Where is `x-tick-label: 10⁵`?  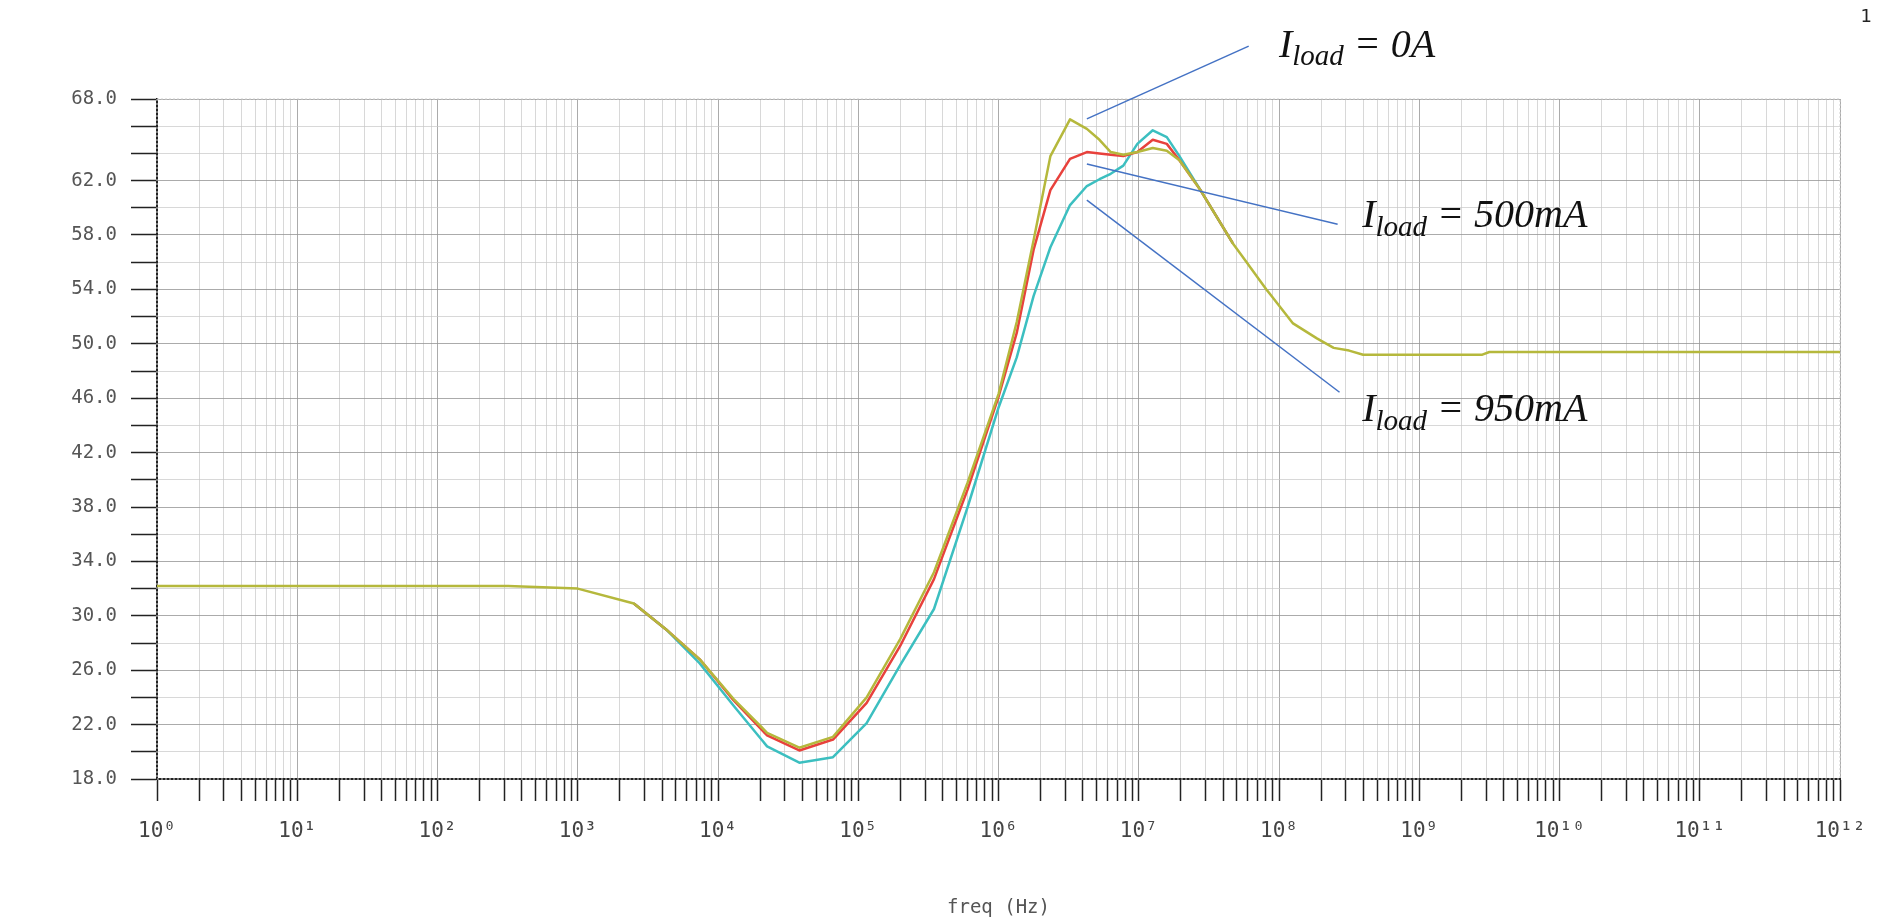 x-tick-label: 10⁵ is located at coordinates (858, 830).